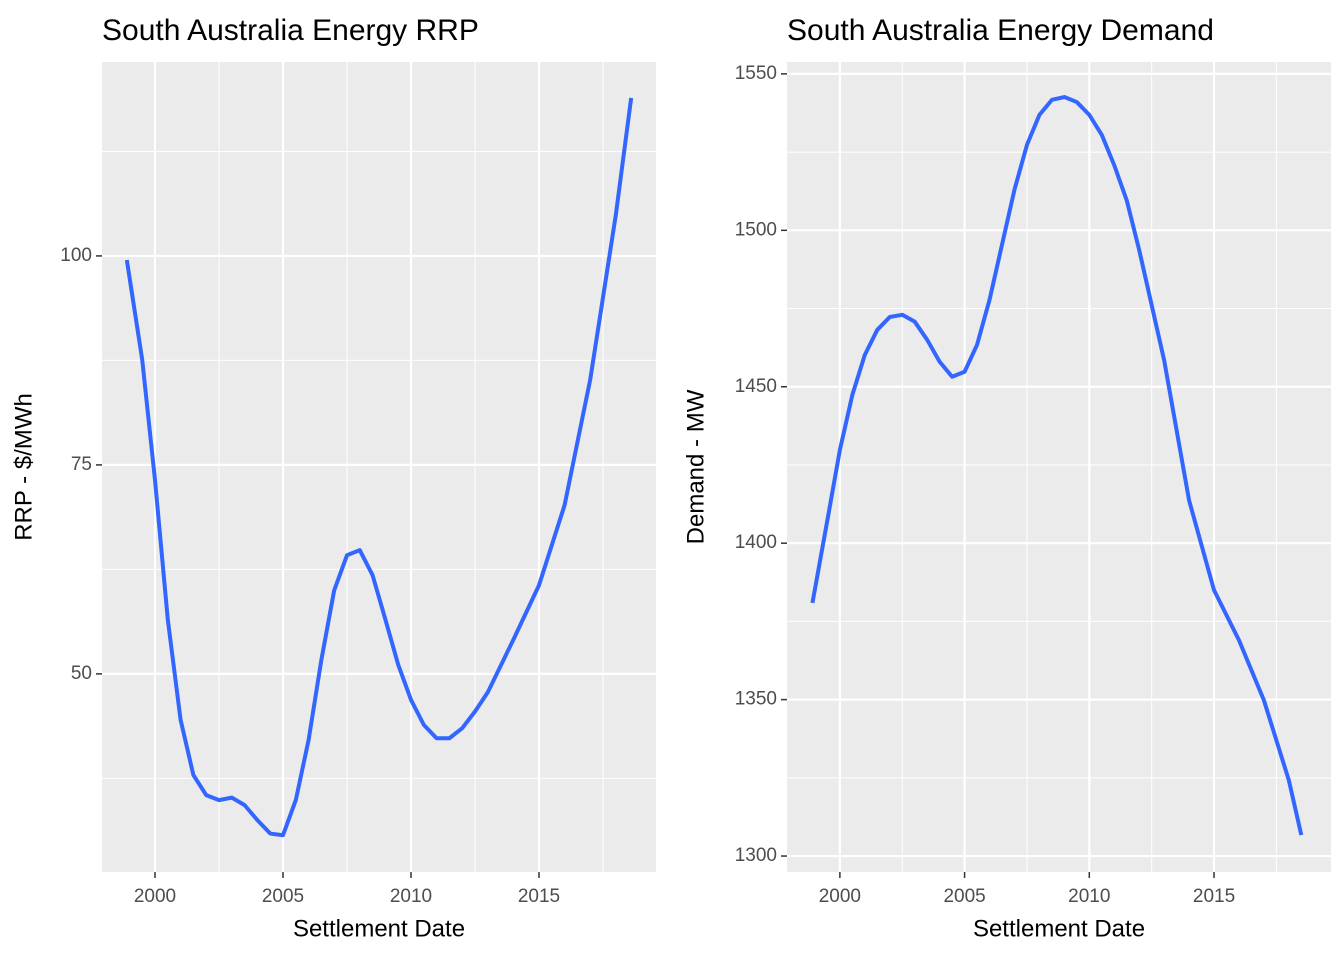  What do you see at coordinates (756, 229) in the screenshot?
I see `y-tick-label: 1500` at bounding box center [756, 229].